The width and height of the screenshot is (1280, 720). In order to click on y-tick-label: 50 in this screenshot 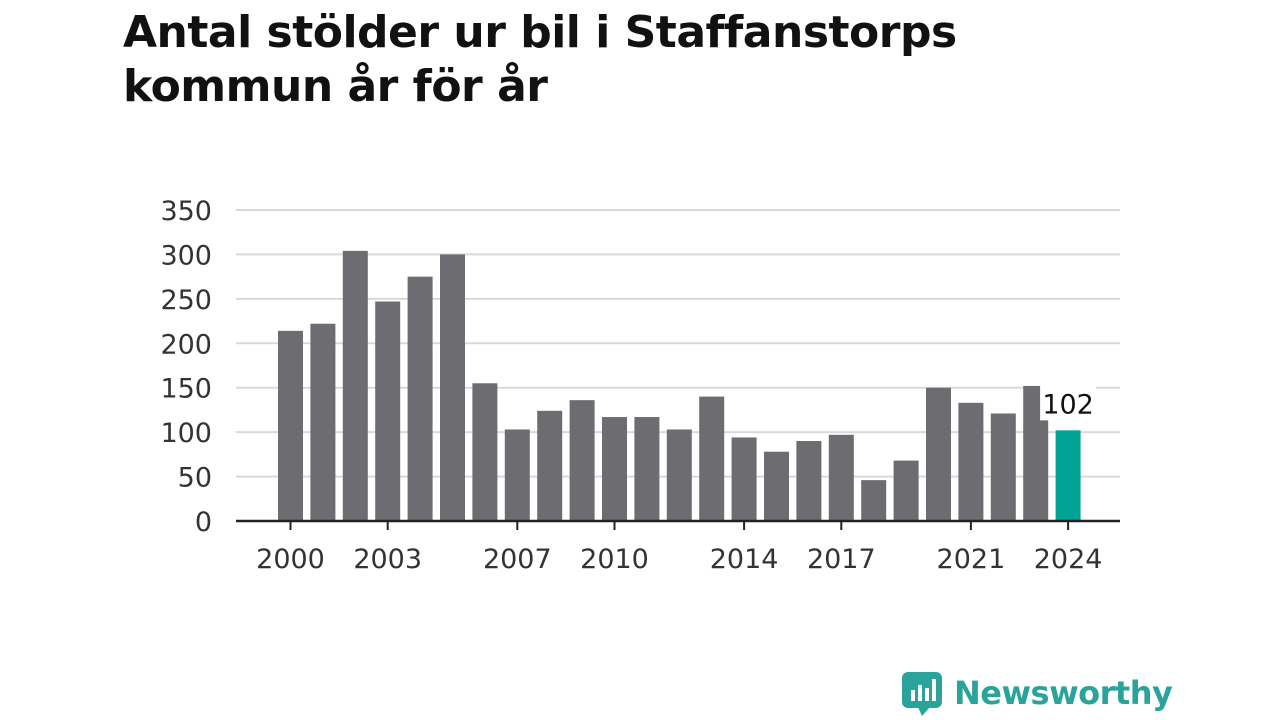, I will do `click(195, 478)`.